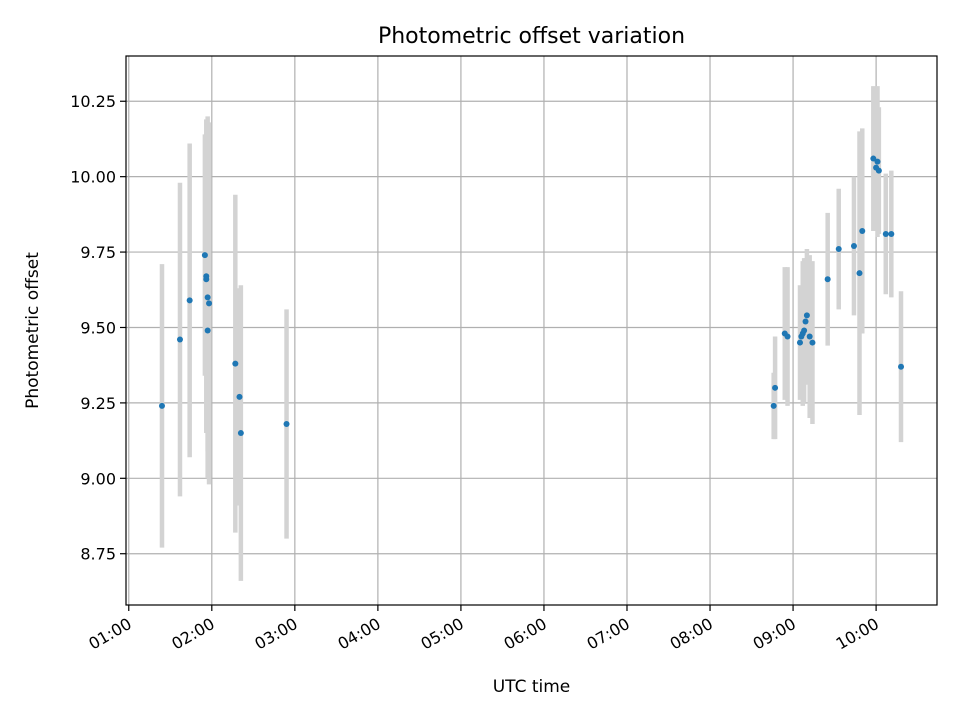 The width and height of the screenshot is (960, 720). What do you see at coordinates (691, 634) in the screenshot?
I see `x-tick-label: 08:00` at bounding box center [691, 634].